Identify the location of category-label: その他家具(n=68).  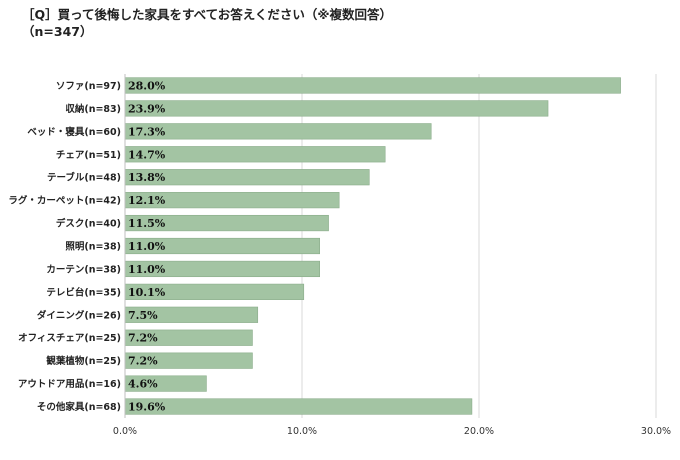
(79, 407).